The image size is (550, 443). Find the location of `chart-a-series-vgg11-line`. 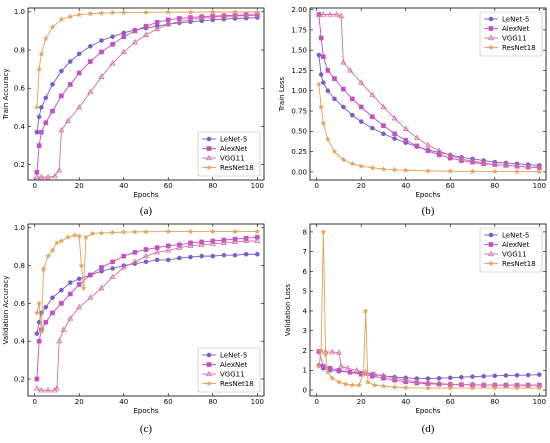

chart-a-series-vgg11-line is located at coordinates (147, 96).